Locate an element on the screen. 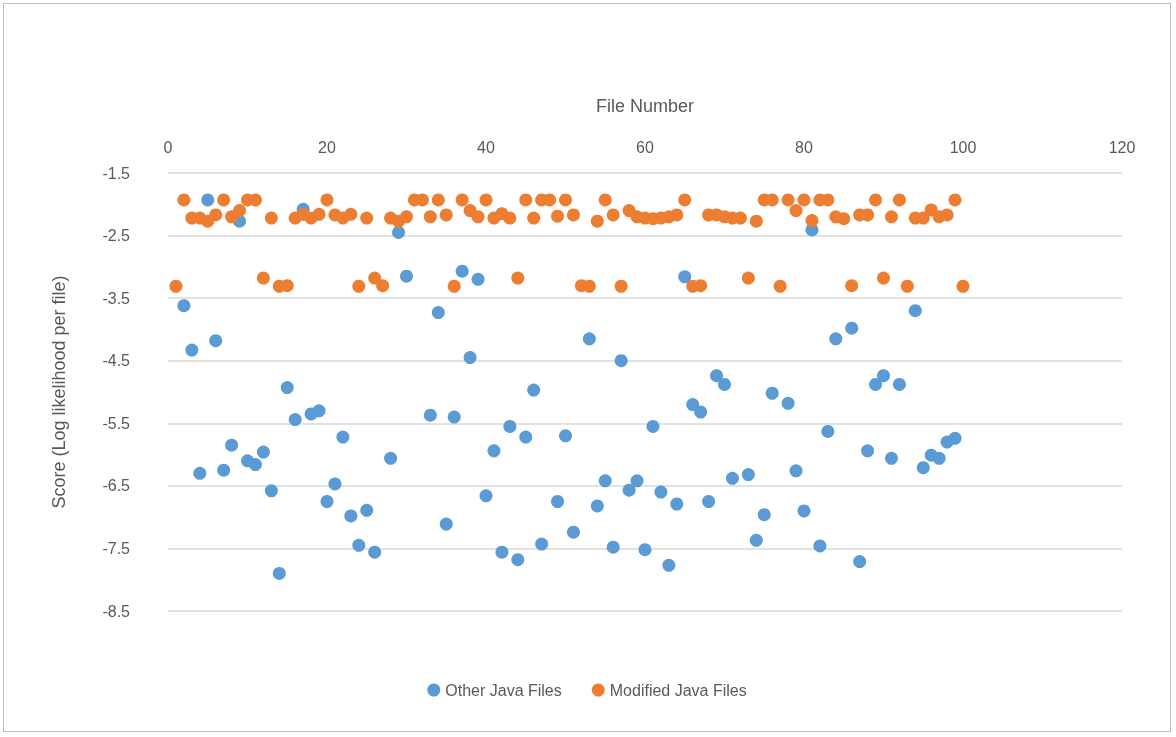 The height and width of the screenshot is (737, 1176). y-tick-label: -5.5 is located at coordinates (116, 423).